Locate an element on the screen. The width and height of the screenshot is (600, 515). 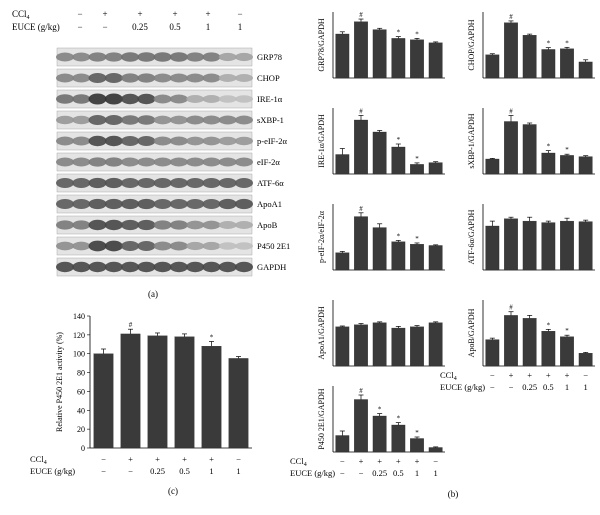
bar-chart: # * * ApoB/GAPDH is located at coordinates (531, 333).